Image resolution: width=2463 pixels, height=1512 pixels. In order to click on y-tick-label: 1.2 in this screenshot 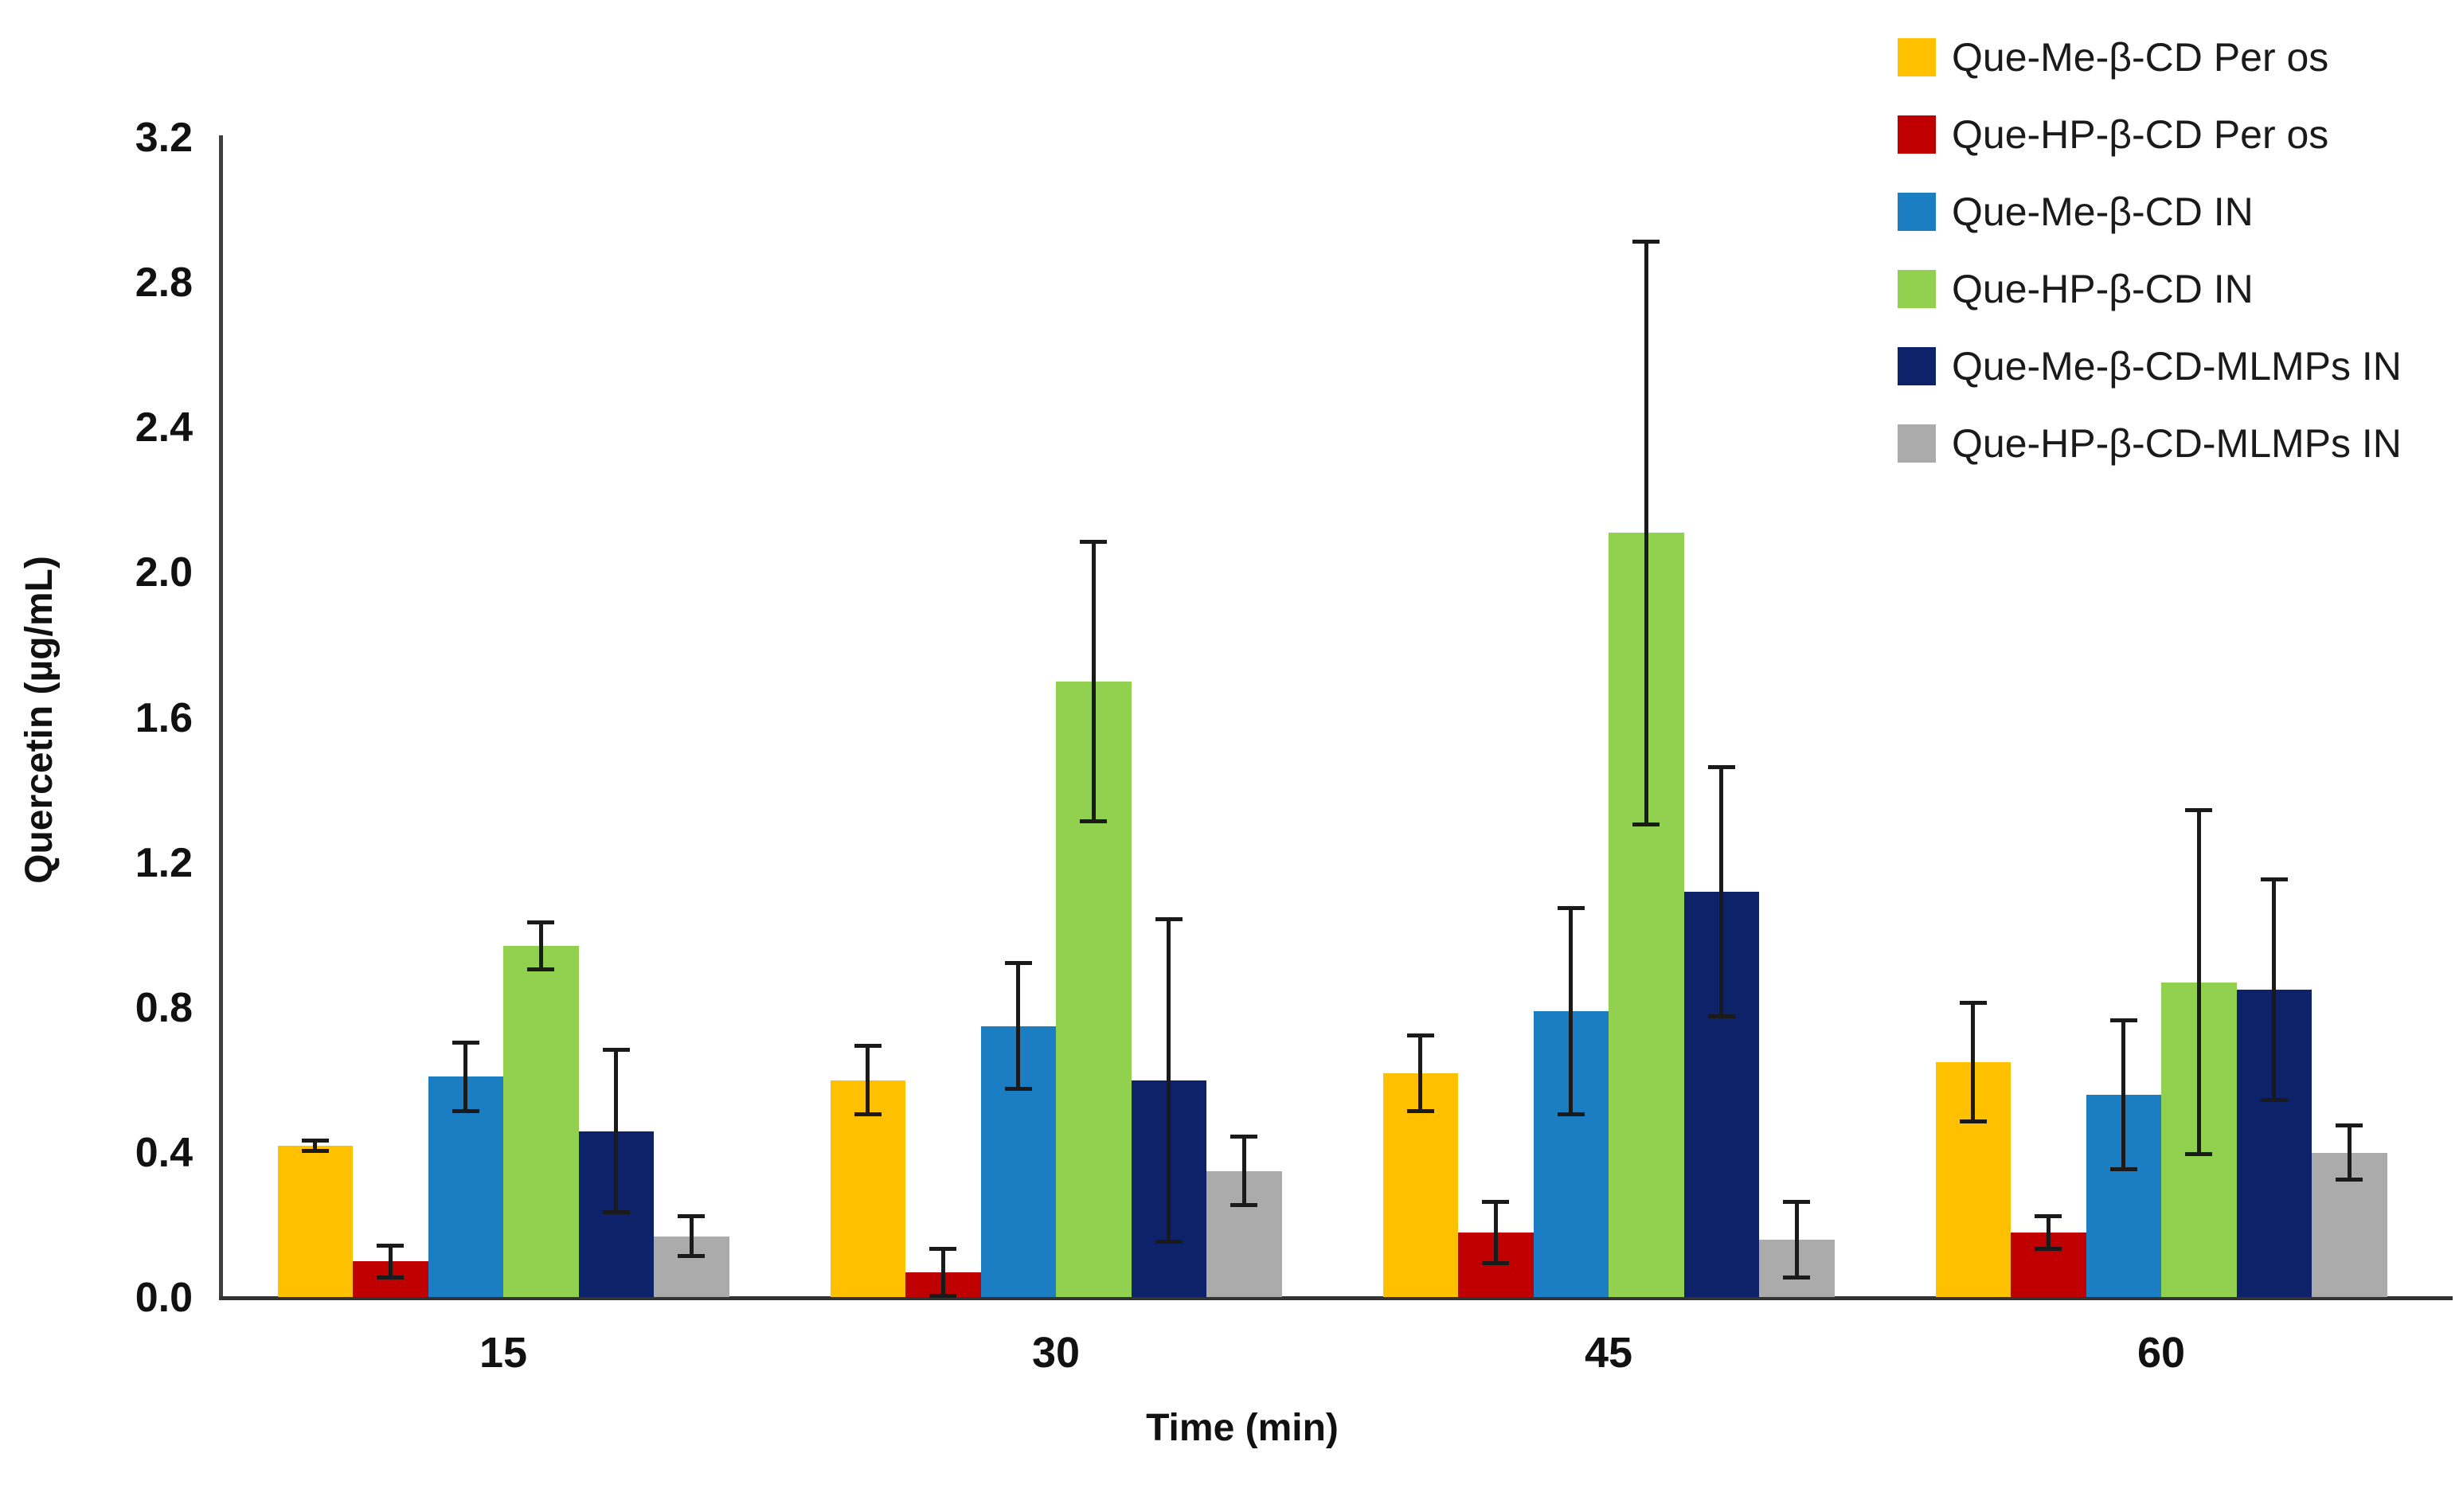, I will do `click(164, 862)`.